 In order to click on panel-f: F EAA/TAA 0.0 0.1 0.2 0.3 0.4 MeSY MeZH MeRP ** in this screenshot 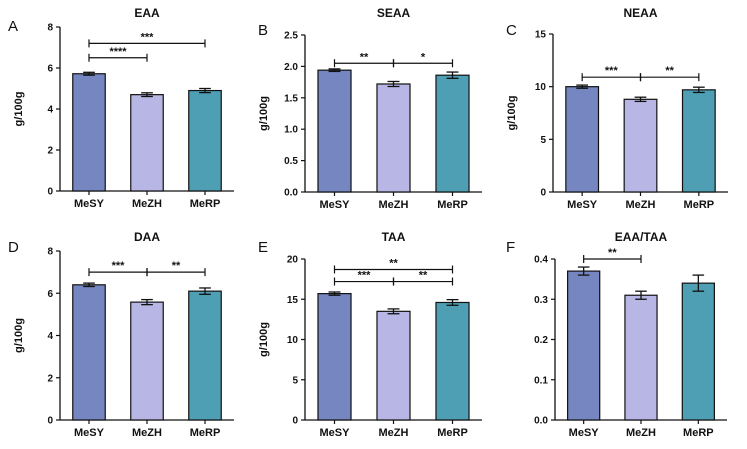, I will do `click(616, 334)`.